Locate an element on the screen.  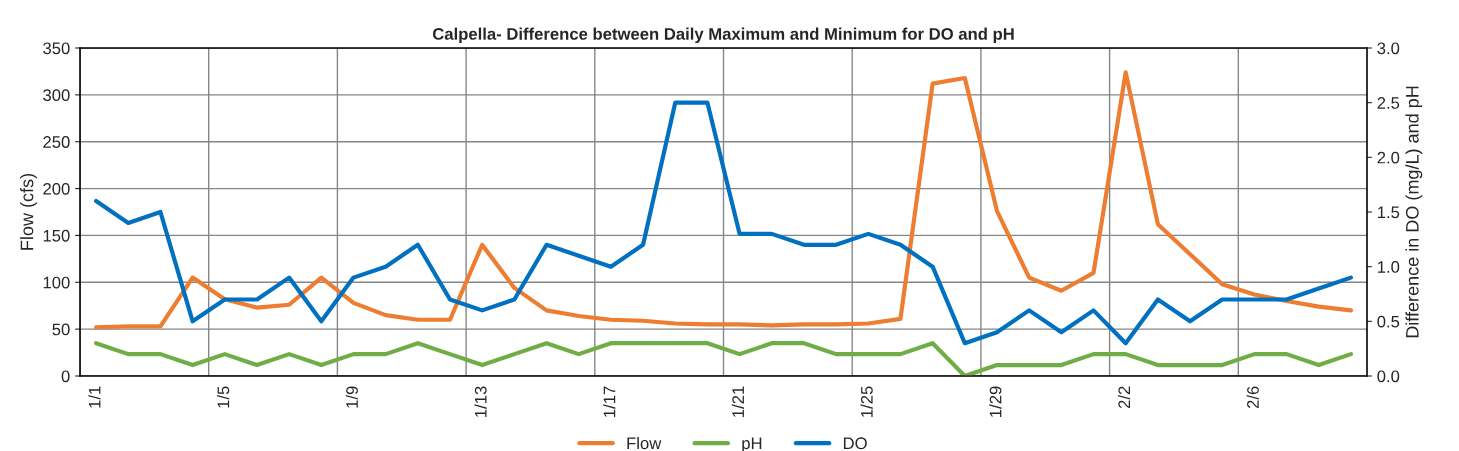
x-tick-label: 1/1 is located at coordinates (94, 397).